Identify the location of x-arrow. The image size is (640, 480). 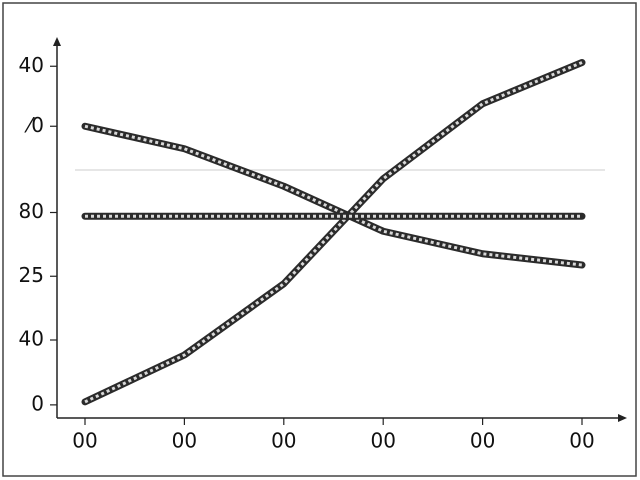
(622, 418).